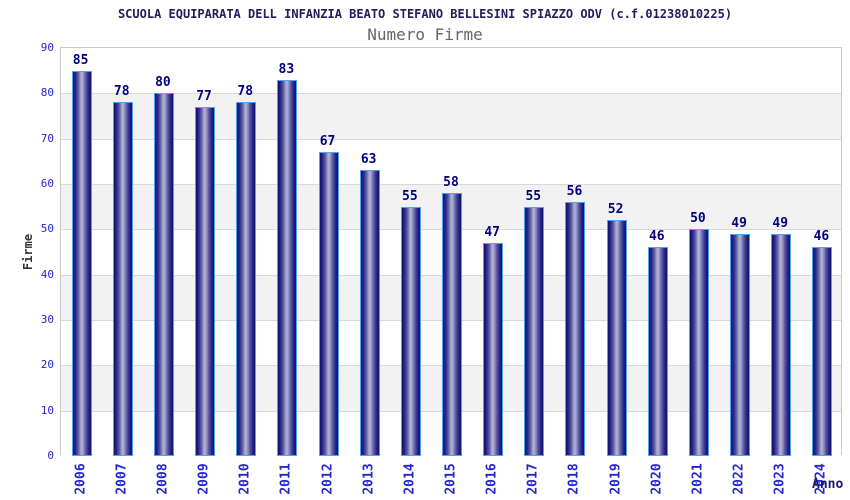  Describe the element at coordinates (780, 479) in the screenshot. I see `x-tick-label: 2023` at that location.